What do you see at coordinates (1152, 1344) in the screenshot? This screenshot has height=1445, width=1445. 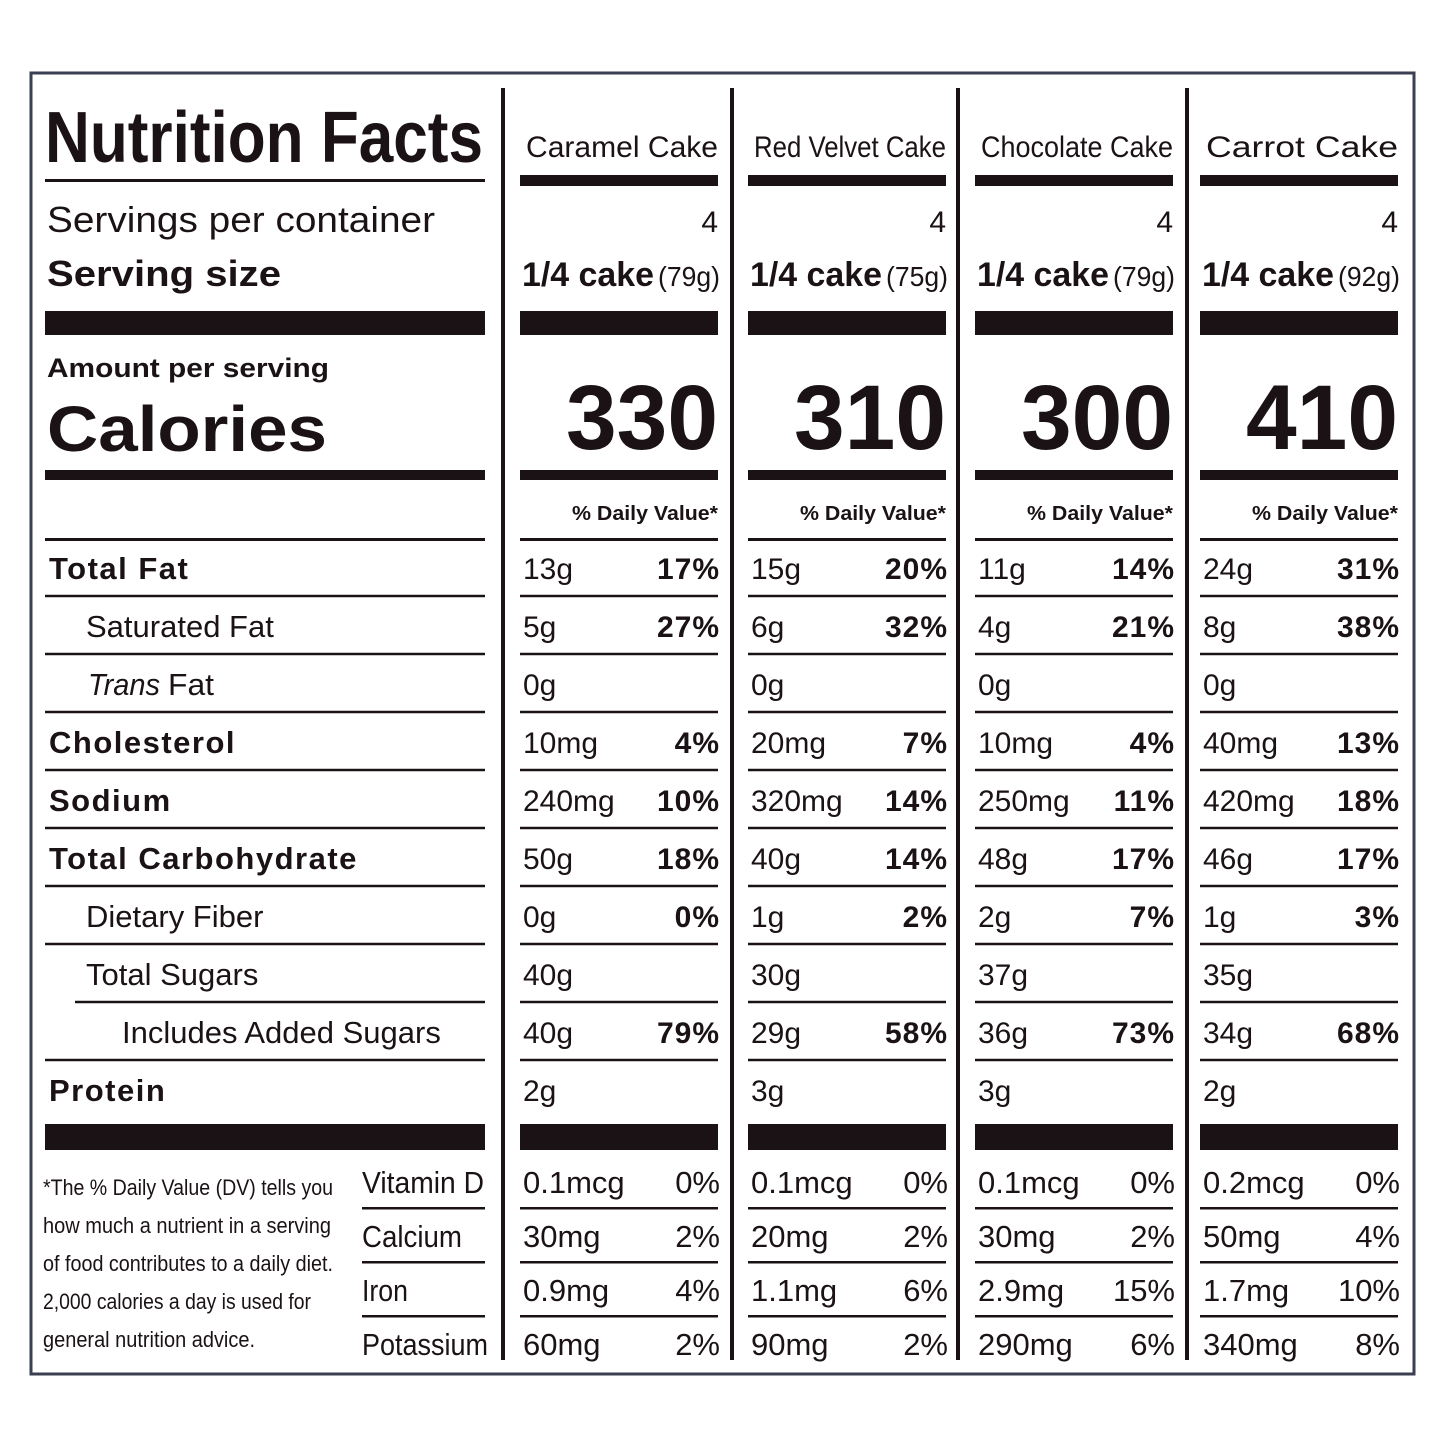 I see `vitamin-dv: 6%` at bounding box center [1152, 1344].